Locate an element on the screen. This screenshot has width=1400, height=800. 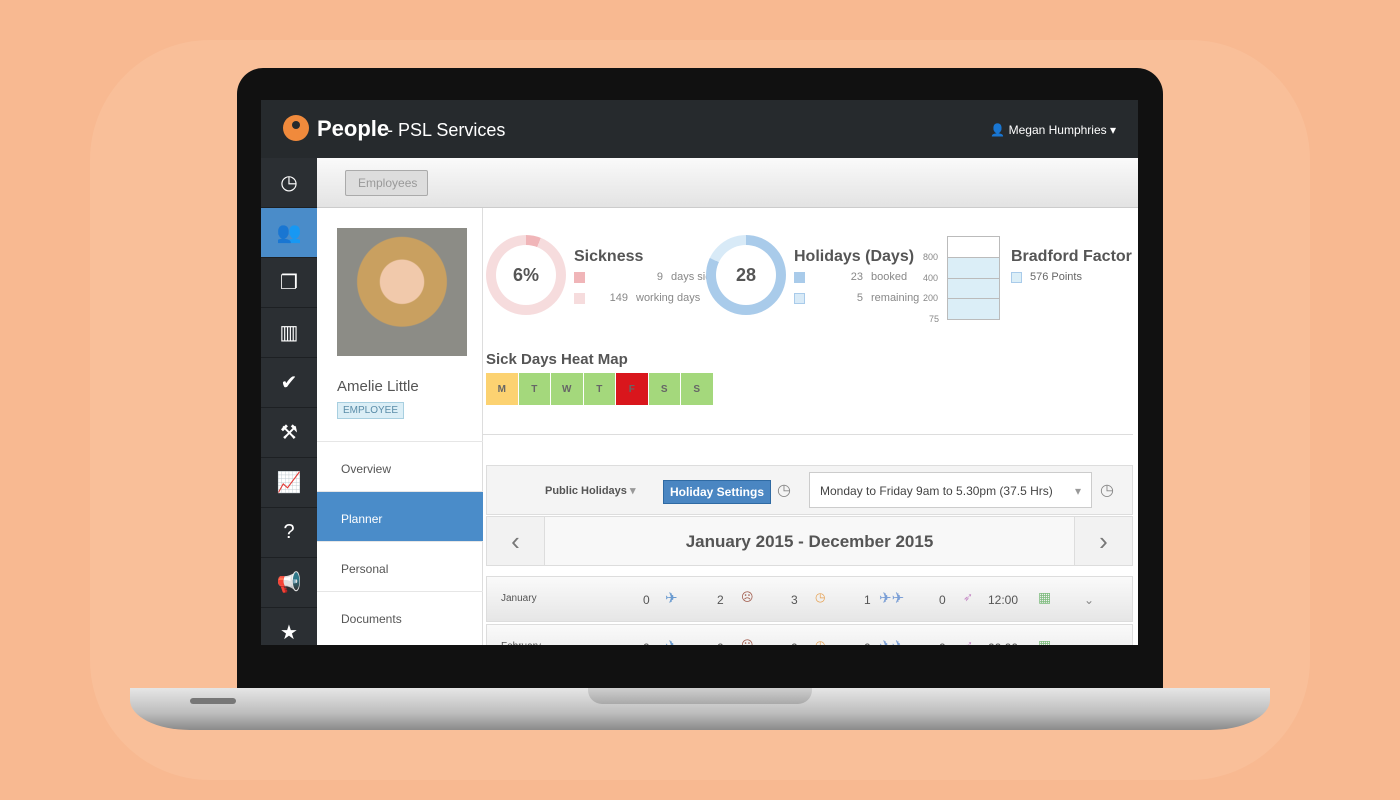
sick-count: 2 is located at coordinates (720, 600).